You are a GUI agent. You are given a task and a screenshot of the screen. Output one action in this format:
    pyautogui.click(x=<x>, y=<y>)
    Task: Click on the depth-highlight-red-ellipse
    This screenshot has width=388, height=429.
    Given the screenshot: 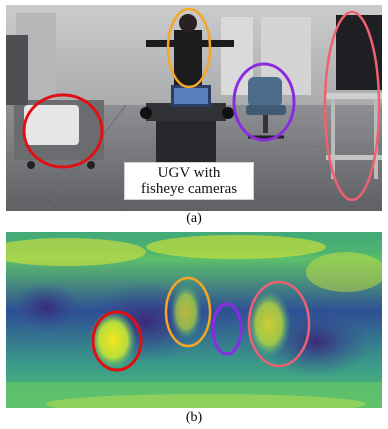 What is the action you would take?
    pyautogui.click(x=117, y=341)
    